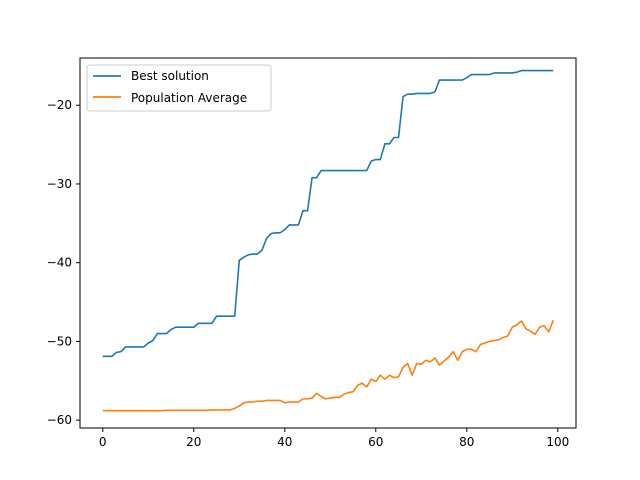  I want to click on x-tick-label-40: 40, so click(284, 442).